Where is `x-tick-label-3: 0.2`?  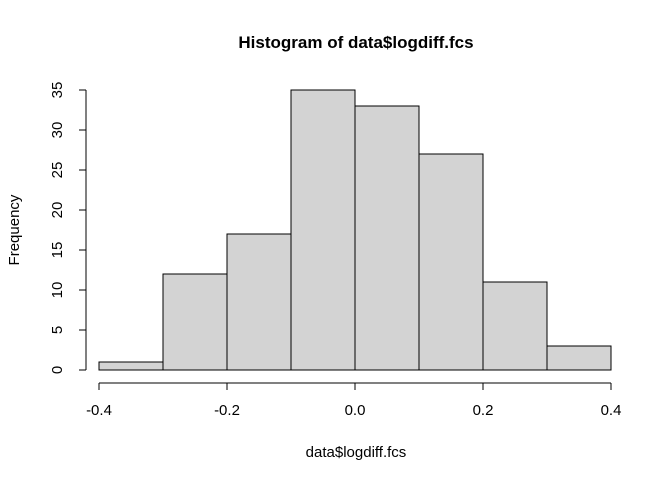
x-tick-label-3: 0.2 is located at coordinates (483, 410).